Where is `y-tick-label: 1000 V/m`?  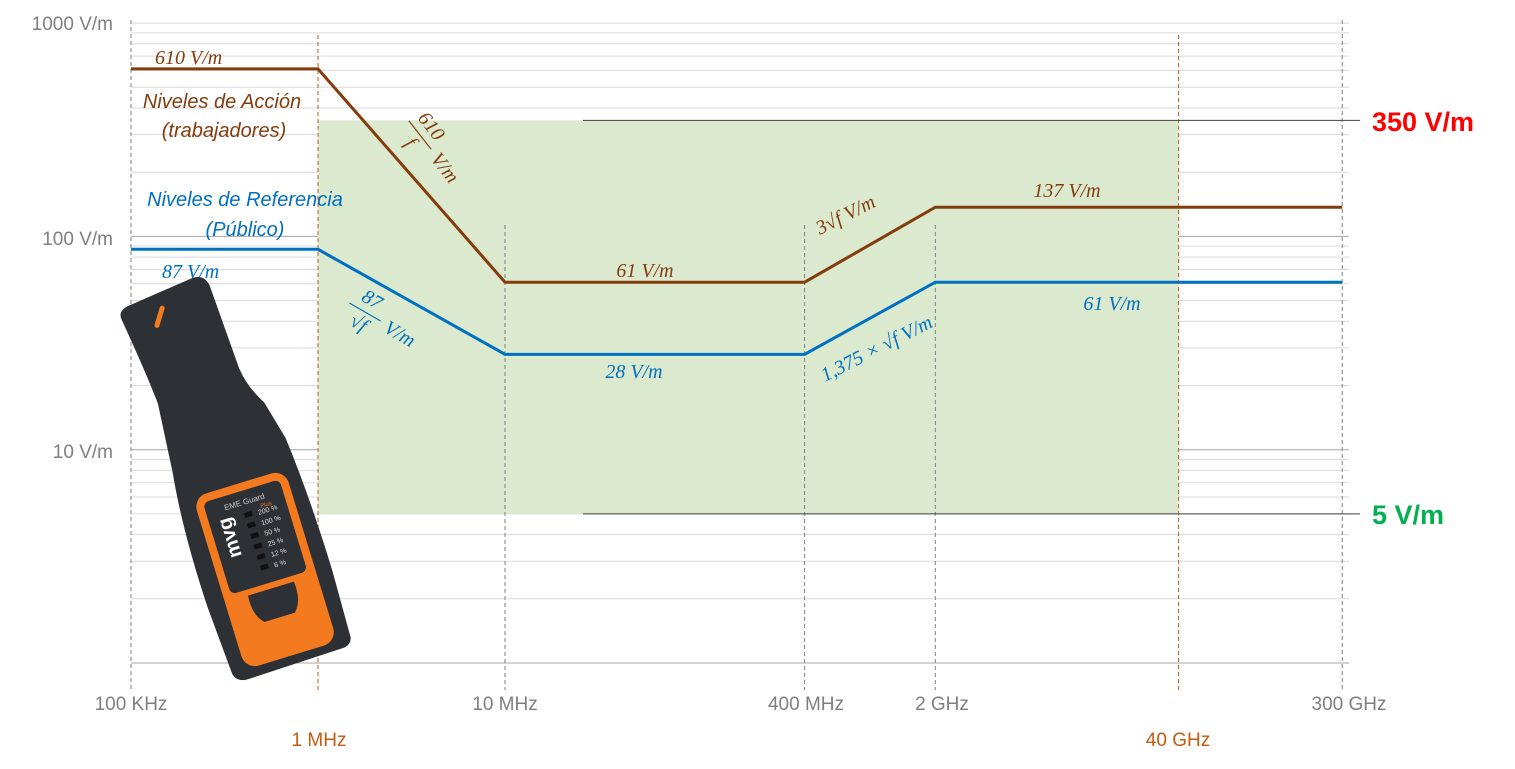
y-tick-label: 1000 V/m is located at coordinates (72, 24).